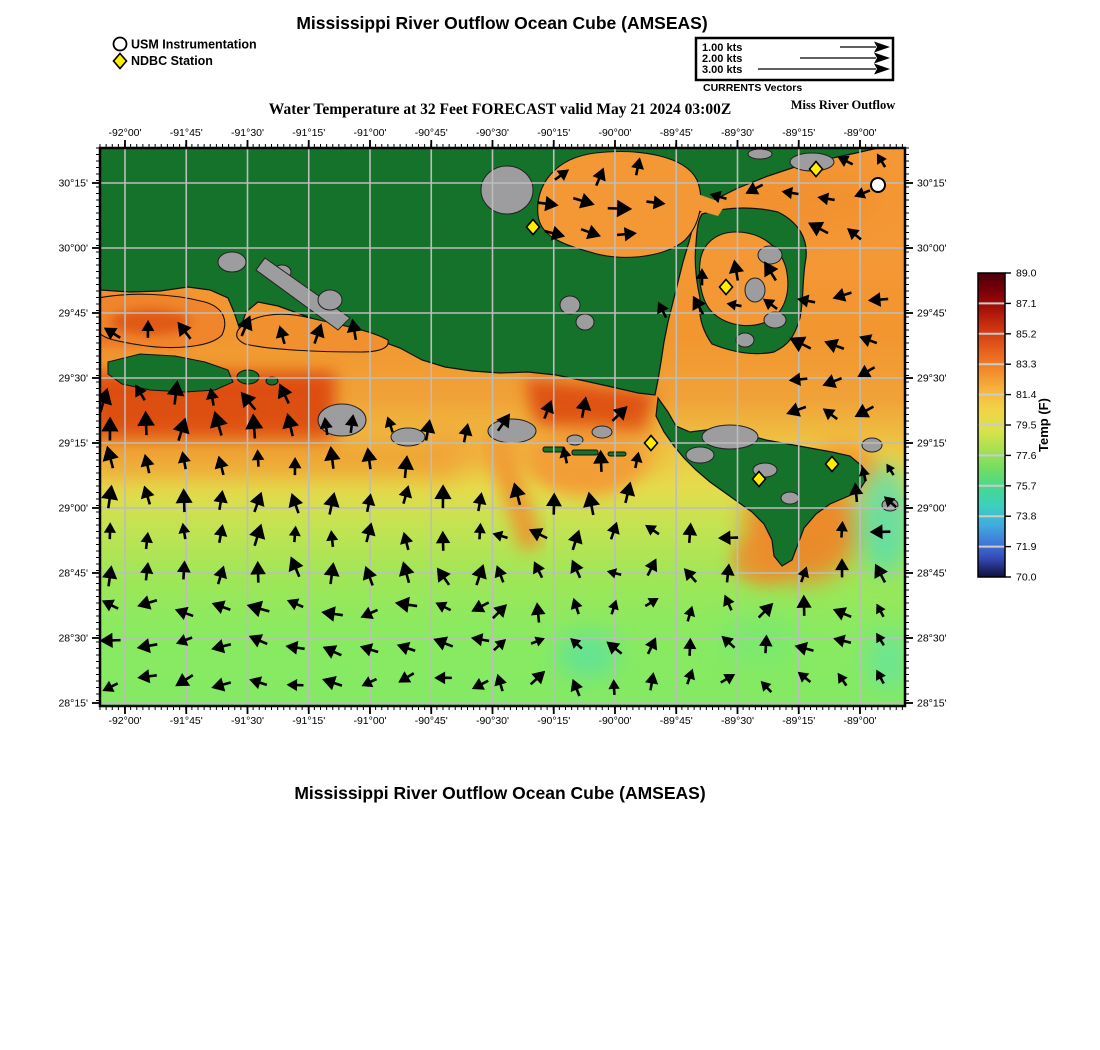 The height and width of the screenshot is (1050, 1100). What do you see at coordinates (932, 249) in the screenshot?
I see `lat-tick-label: 30°00'` at bounding box center [932, 249].